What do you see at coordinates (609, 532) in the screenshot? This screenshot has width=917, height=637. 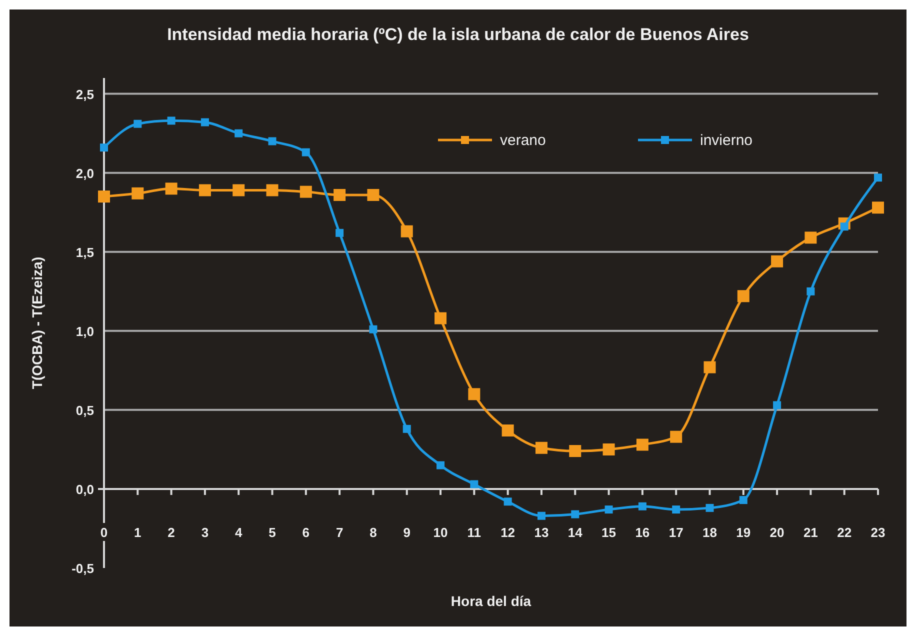 I see `x-tick-label: 15` at bounding box center [609, 532].